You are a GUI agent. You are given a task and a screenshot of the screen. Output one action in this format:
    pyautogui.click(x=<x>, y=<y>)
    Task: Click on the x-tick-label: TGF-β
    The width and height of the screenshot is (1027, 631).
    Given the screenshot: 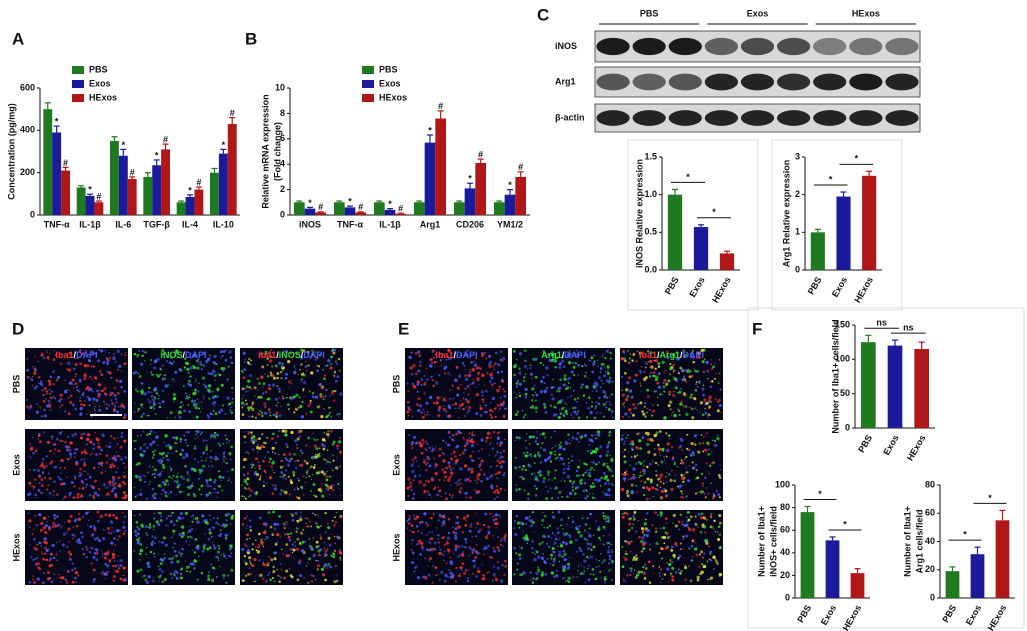 What is the action you would take?
    pyautogui.click(x=156, y=224)
    